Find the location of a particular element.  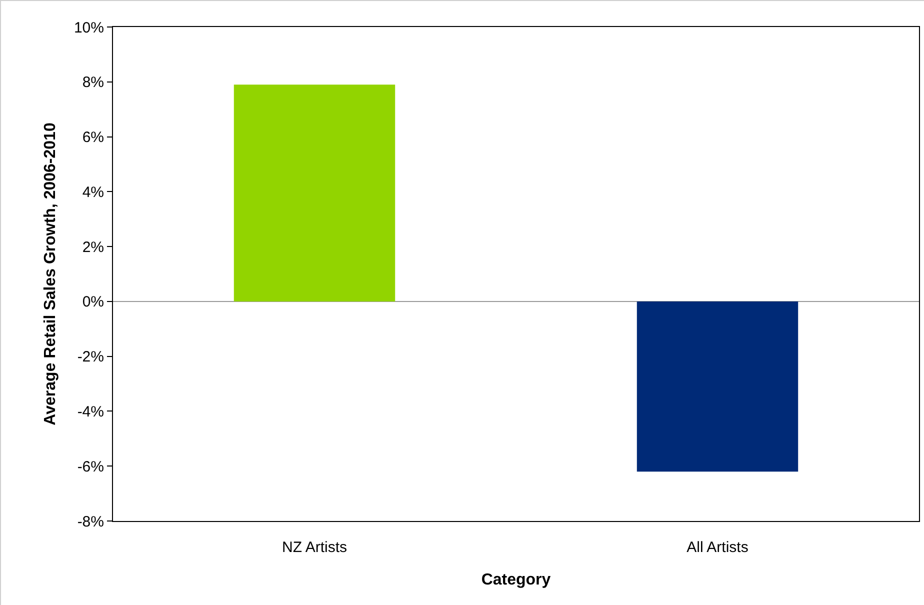

y-tick-label: 10% is located at coordinates (89, 27).